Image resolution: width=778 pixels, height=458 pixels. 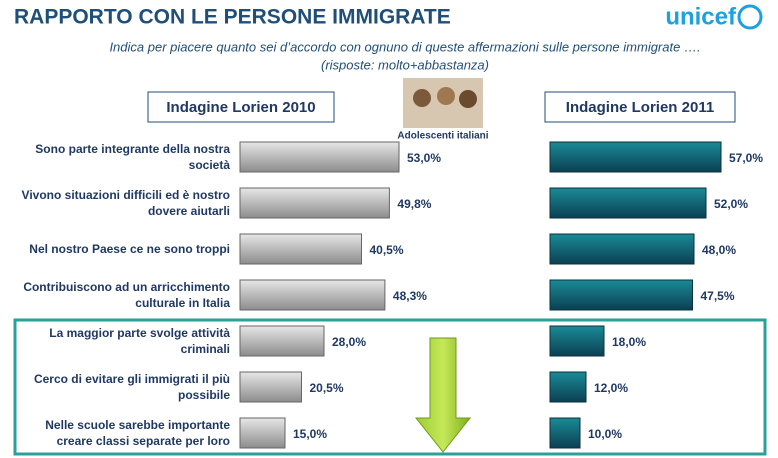 What do you see at coordinates (405, 64) in the screenshot?
I see `subtitle: (risposte: molto+abbastanza)` at bounding box center [405, 64].